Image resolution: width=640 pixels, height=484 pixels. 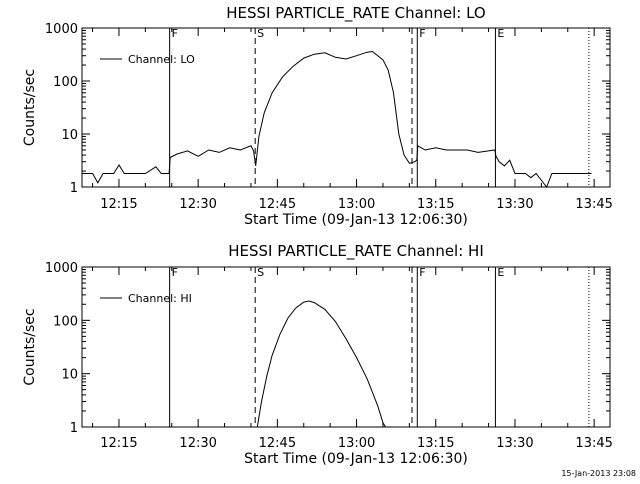 What do you see at coordinates (355, 13) in the screenshot?
I see `chart-title: HESSI PARTICLE_RATE Channel: LO` at bounding box center [355, 13].